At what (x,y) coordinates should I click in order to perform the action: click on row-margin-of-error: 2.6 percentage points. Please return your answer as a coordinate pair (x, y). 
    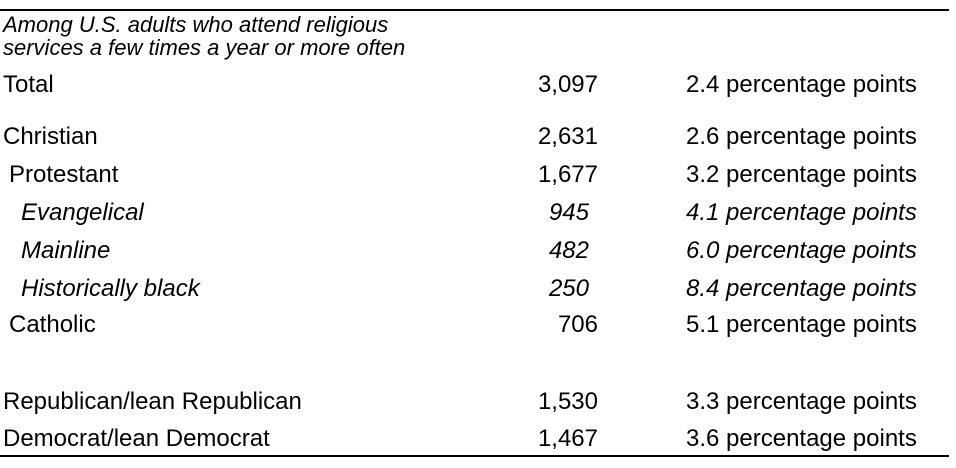
    Looking at the image, I should click on (801, 136).